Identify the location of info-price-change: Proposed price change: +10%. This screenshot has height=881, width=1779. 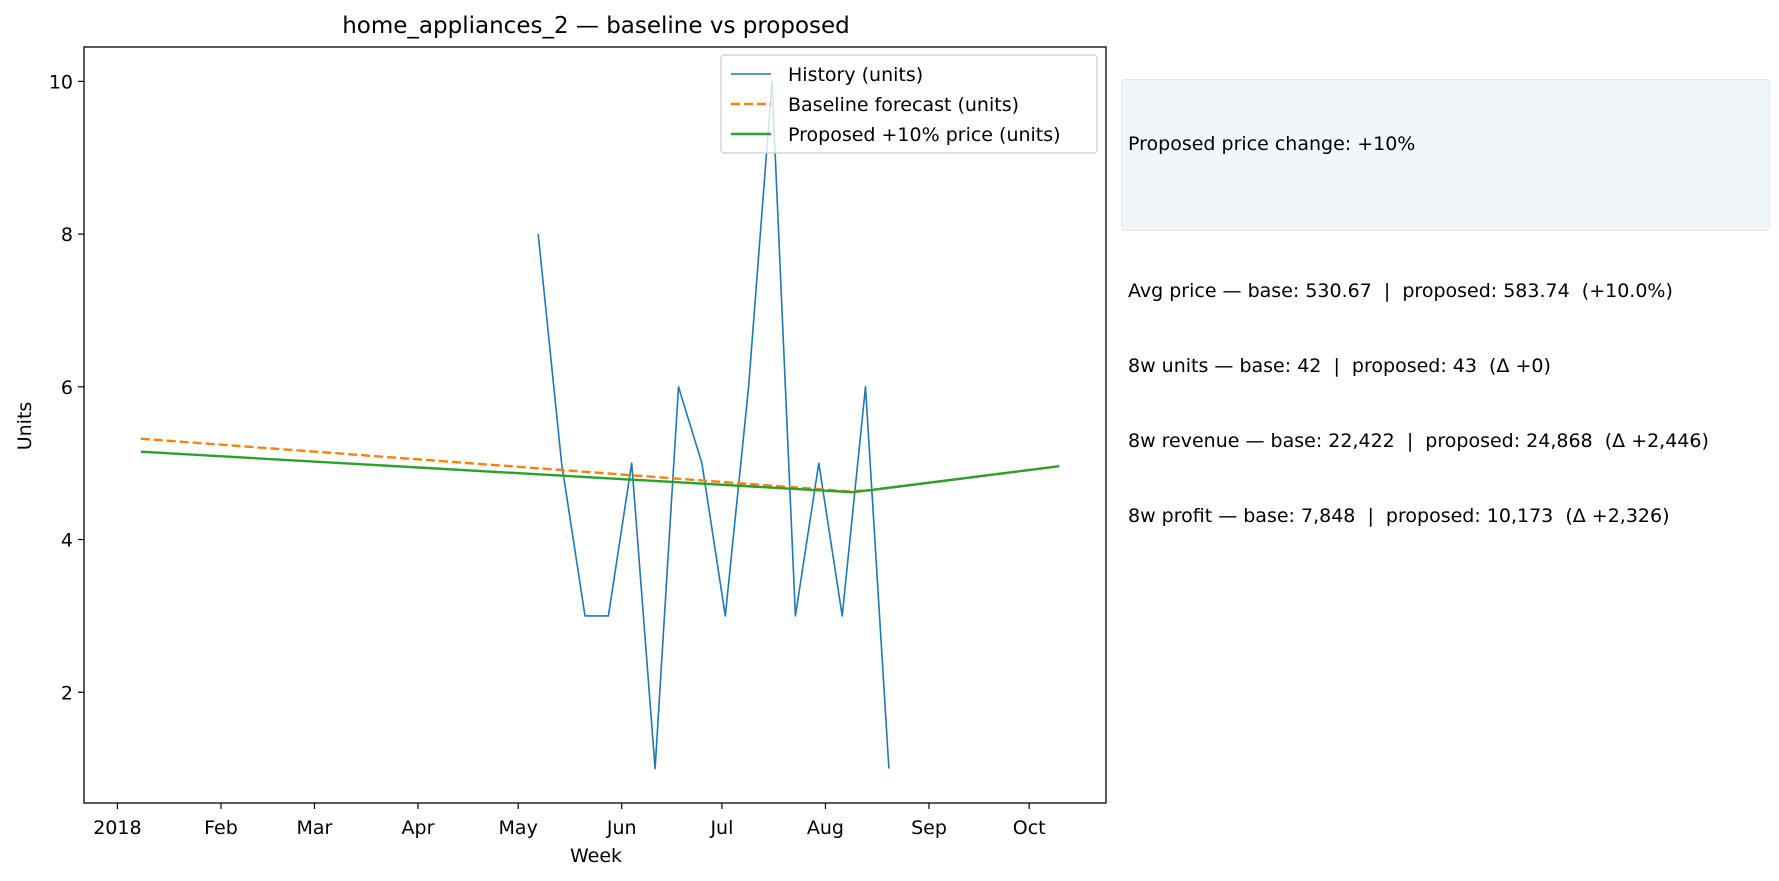
(1272, 144).